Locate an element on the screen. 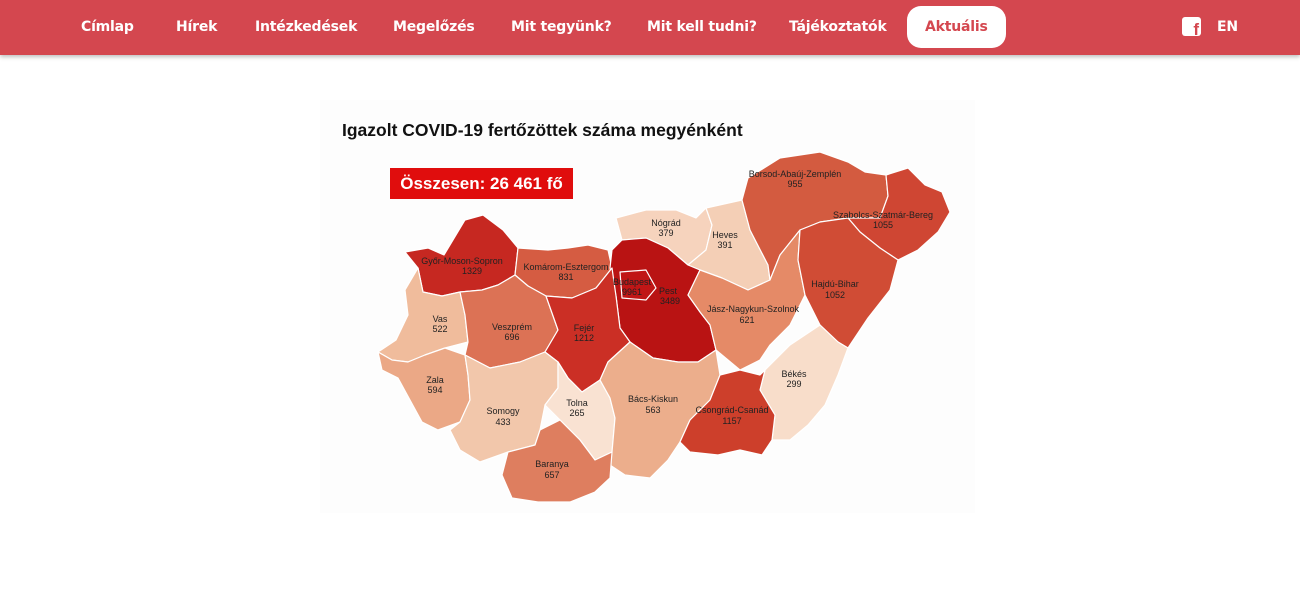 The image size is (1300, 596). county-value: 3489 is located at coordinates (670, 301).